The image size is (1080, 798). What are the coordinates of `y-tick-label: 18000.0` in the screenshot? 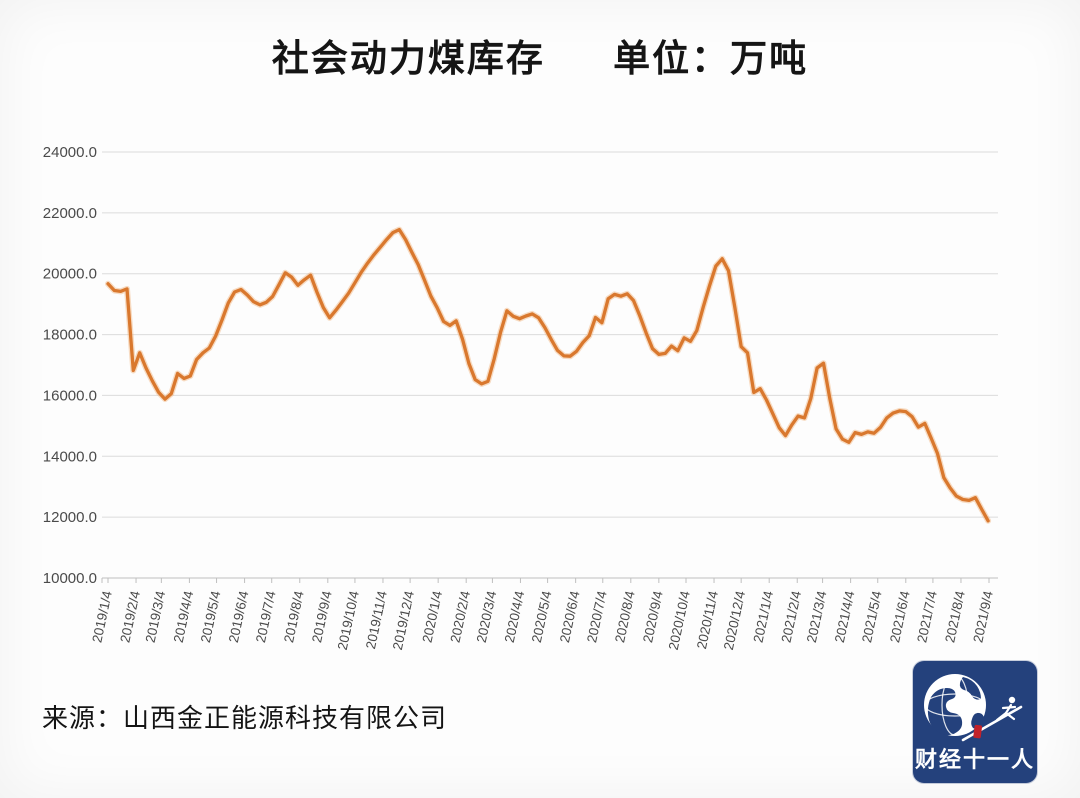 It's located at (70, 335).